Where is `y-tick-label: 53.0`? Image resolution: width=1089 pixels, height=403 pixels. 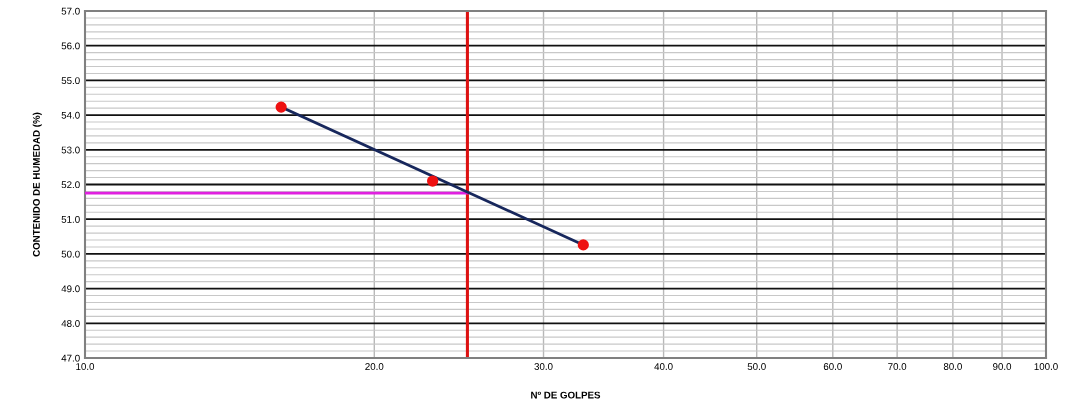
y-tick-label: 53.0 is located at coordinates (70, 150).